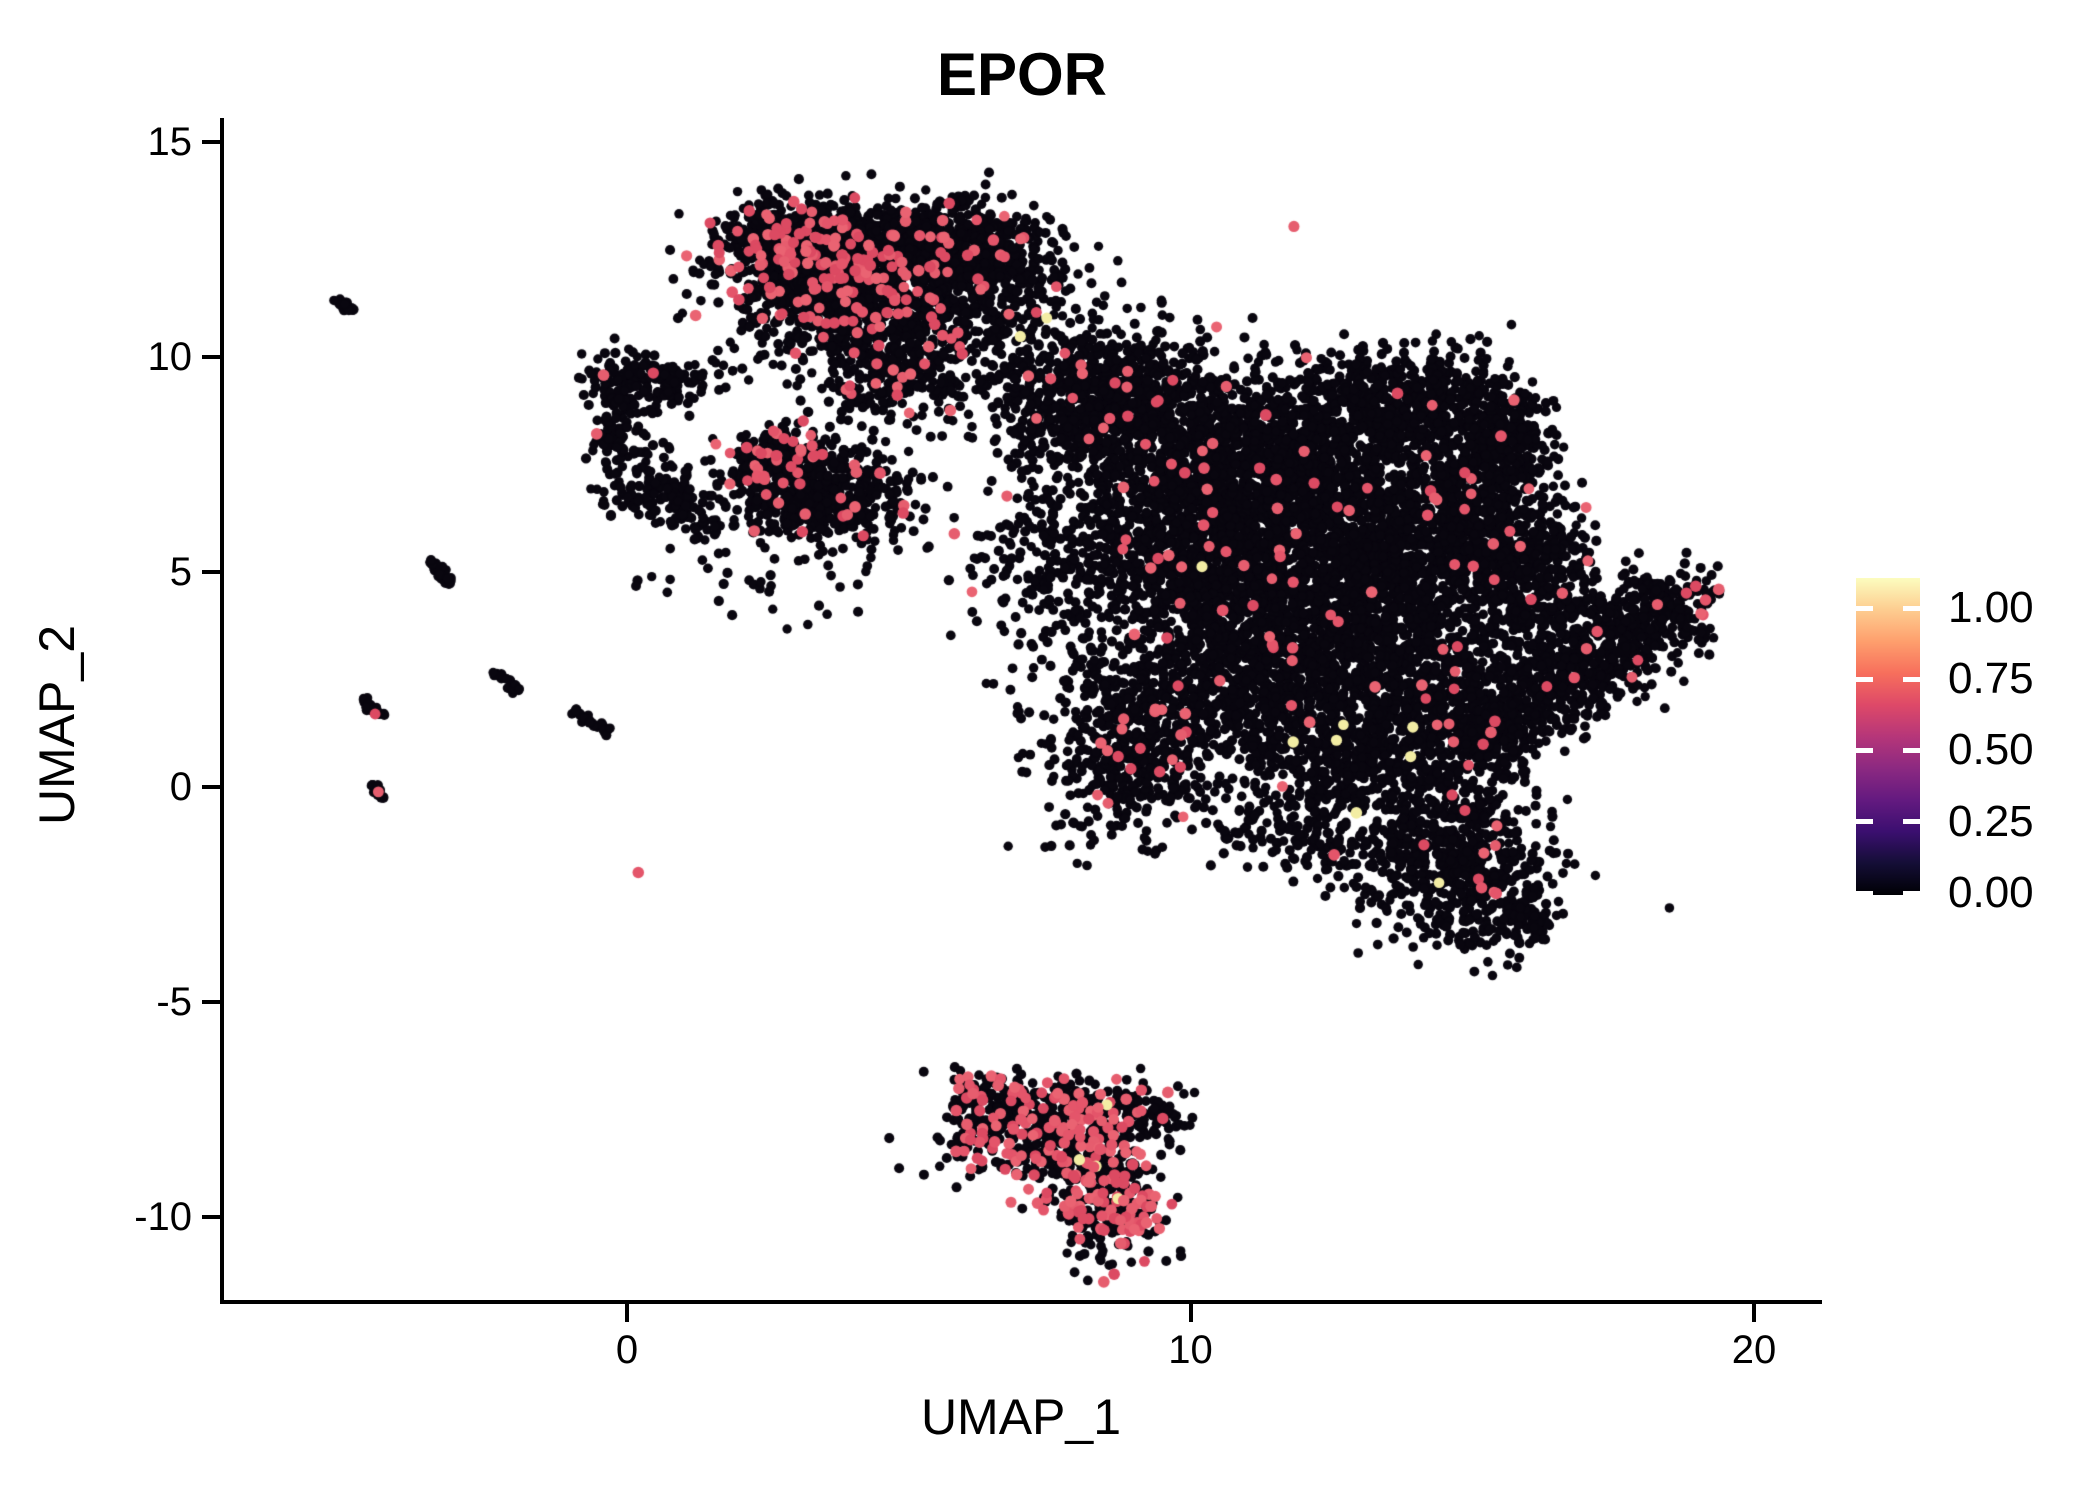 Image resolution: width=2100 pixels, height=1500 pixels. I want to click on colorbar-tick-label: 0.25, so click(1991, 821).